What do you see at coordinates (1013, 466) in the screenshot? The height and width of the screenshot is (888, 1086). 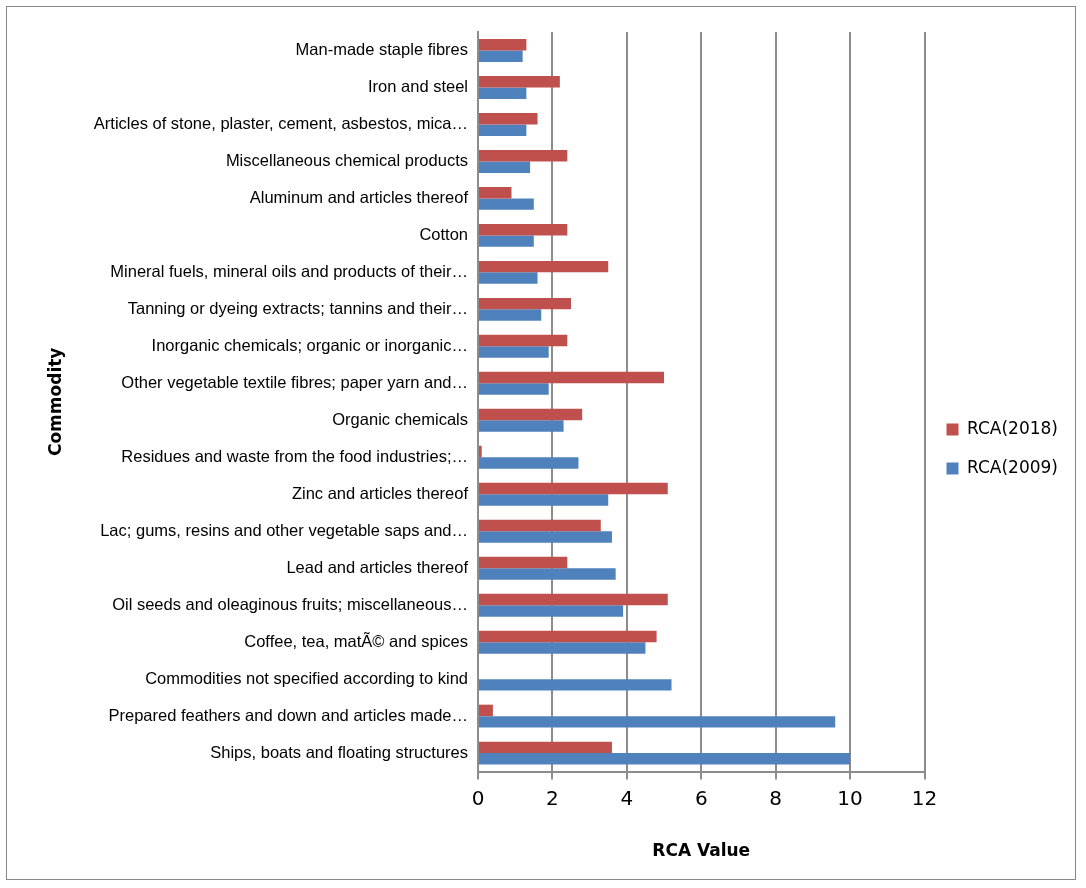 I see `legend-label: RCA(2009)` at bounding box center [1013, 466].